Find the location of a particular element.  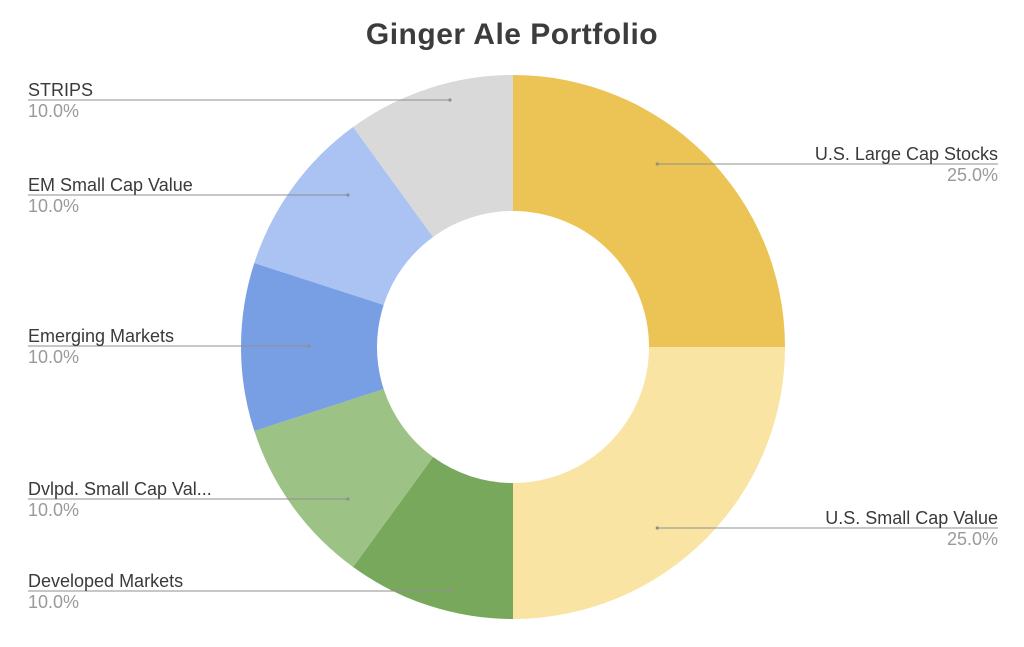

slice-label: EM Small Cap Value is located at coordinates (110, 185).